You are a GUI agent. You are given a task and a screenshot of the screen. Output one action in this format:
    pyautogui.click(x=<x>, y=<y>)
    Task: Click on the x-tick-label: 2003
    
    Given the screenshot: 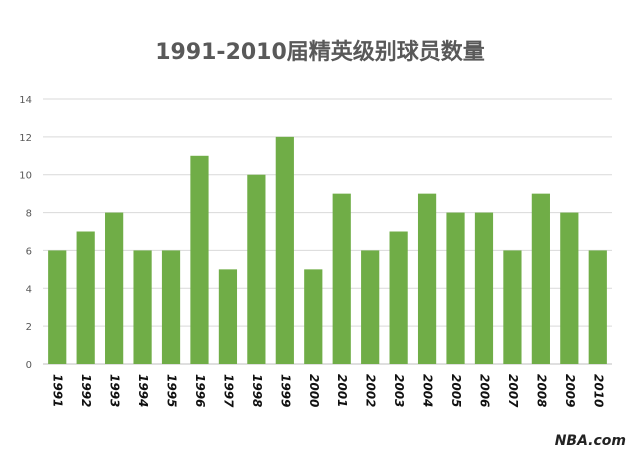 What is the action you would take?
    pyautogui.click(x=399, y=390)
    